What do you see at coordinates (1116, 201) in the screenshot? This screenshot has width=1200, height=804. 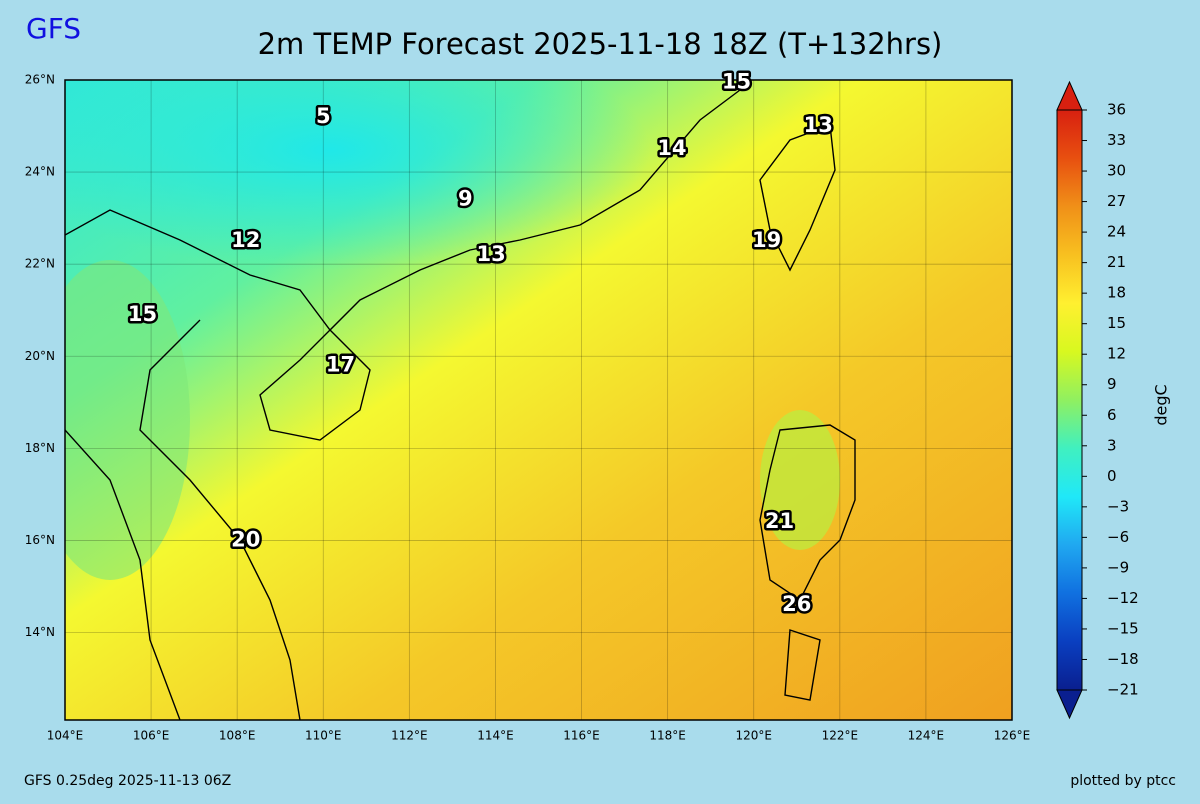 I see `colorbar-tick-label: 27` at bounding box center [1116, 201].